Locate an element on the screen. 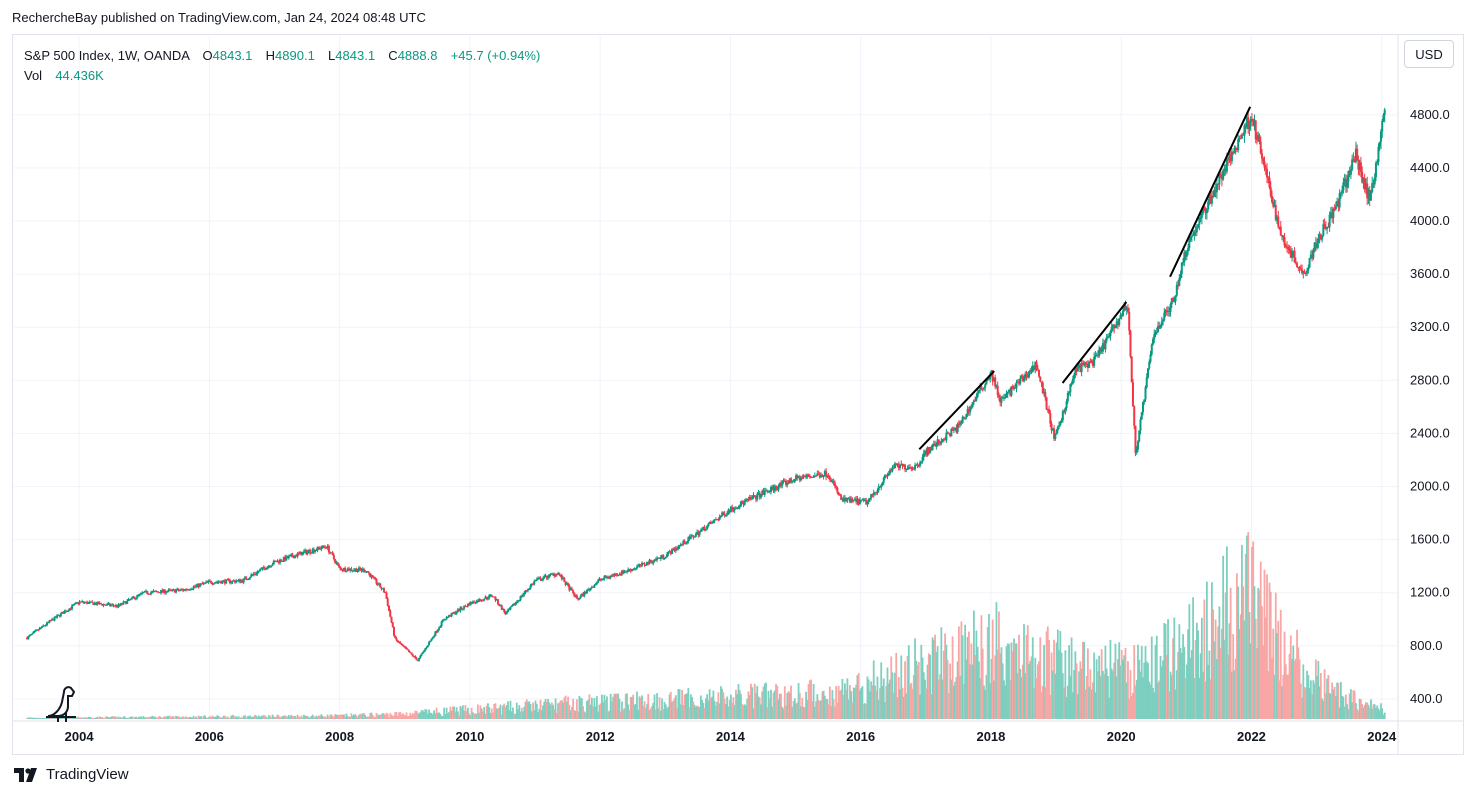 The image size is (1479, 798). currency-button: USD is located at coordinates (1429, 54).